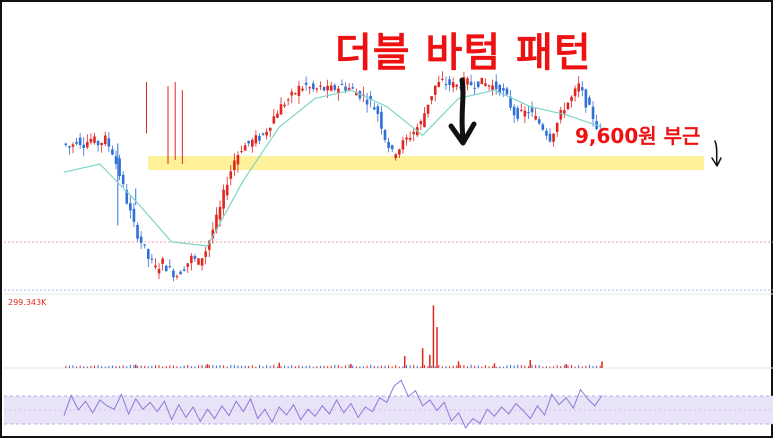  Describe the element at coordinates (462, 109) in the screenshot. I see `down-arrow-main` at that location.